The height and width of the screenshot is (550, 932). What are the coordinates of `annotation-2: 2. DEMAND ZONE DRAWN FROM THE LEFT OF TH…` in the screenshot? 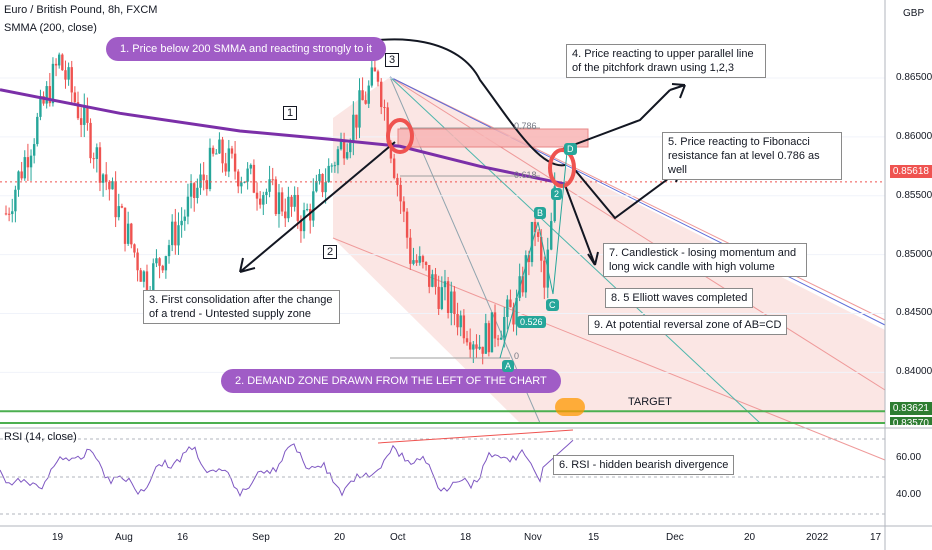 It's located at (391, 381).